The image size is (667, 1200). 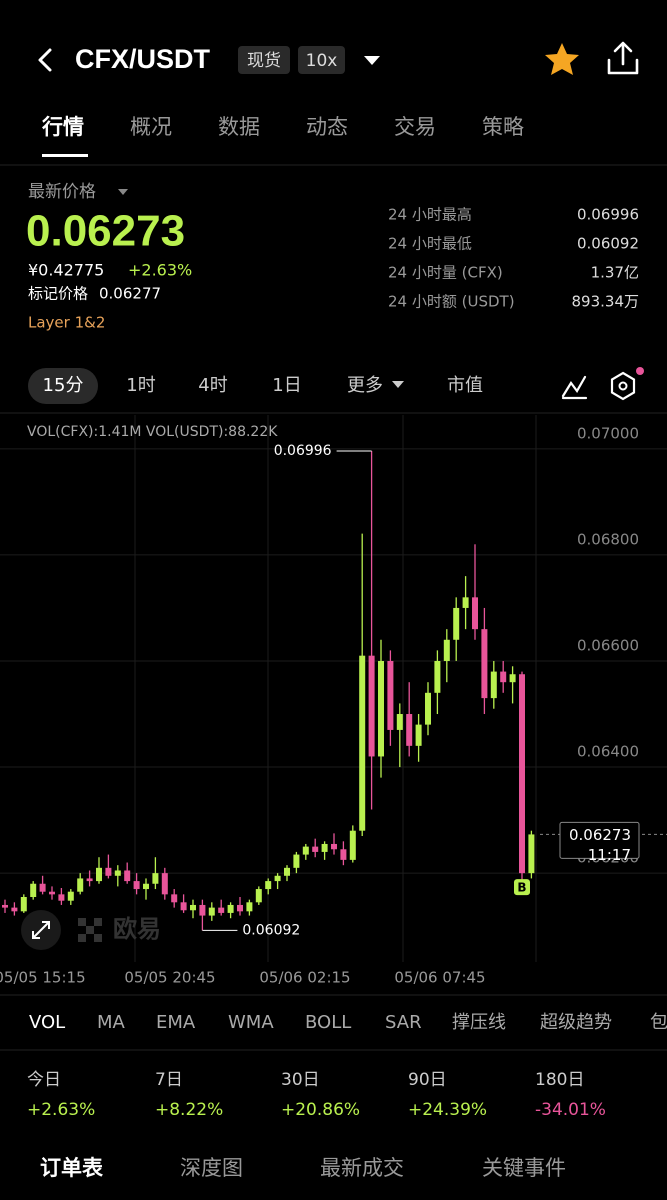 I want to click on x-tick-label: 05/06 02:15, so click(x=304, y=978).